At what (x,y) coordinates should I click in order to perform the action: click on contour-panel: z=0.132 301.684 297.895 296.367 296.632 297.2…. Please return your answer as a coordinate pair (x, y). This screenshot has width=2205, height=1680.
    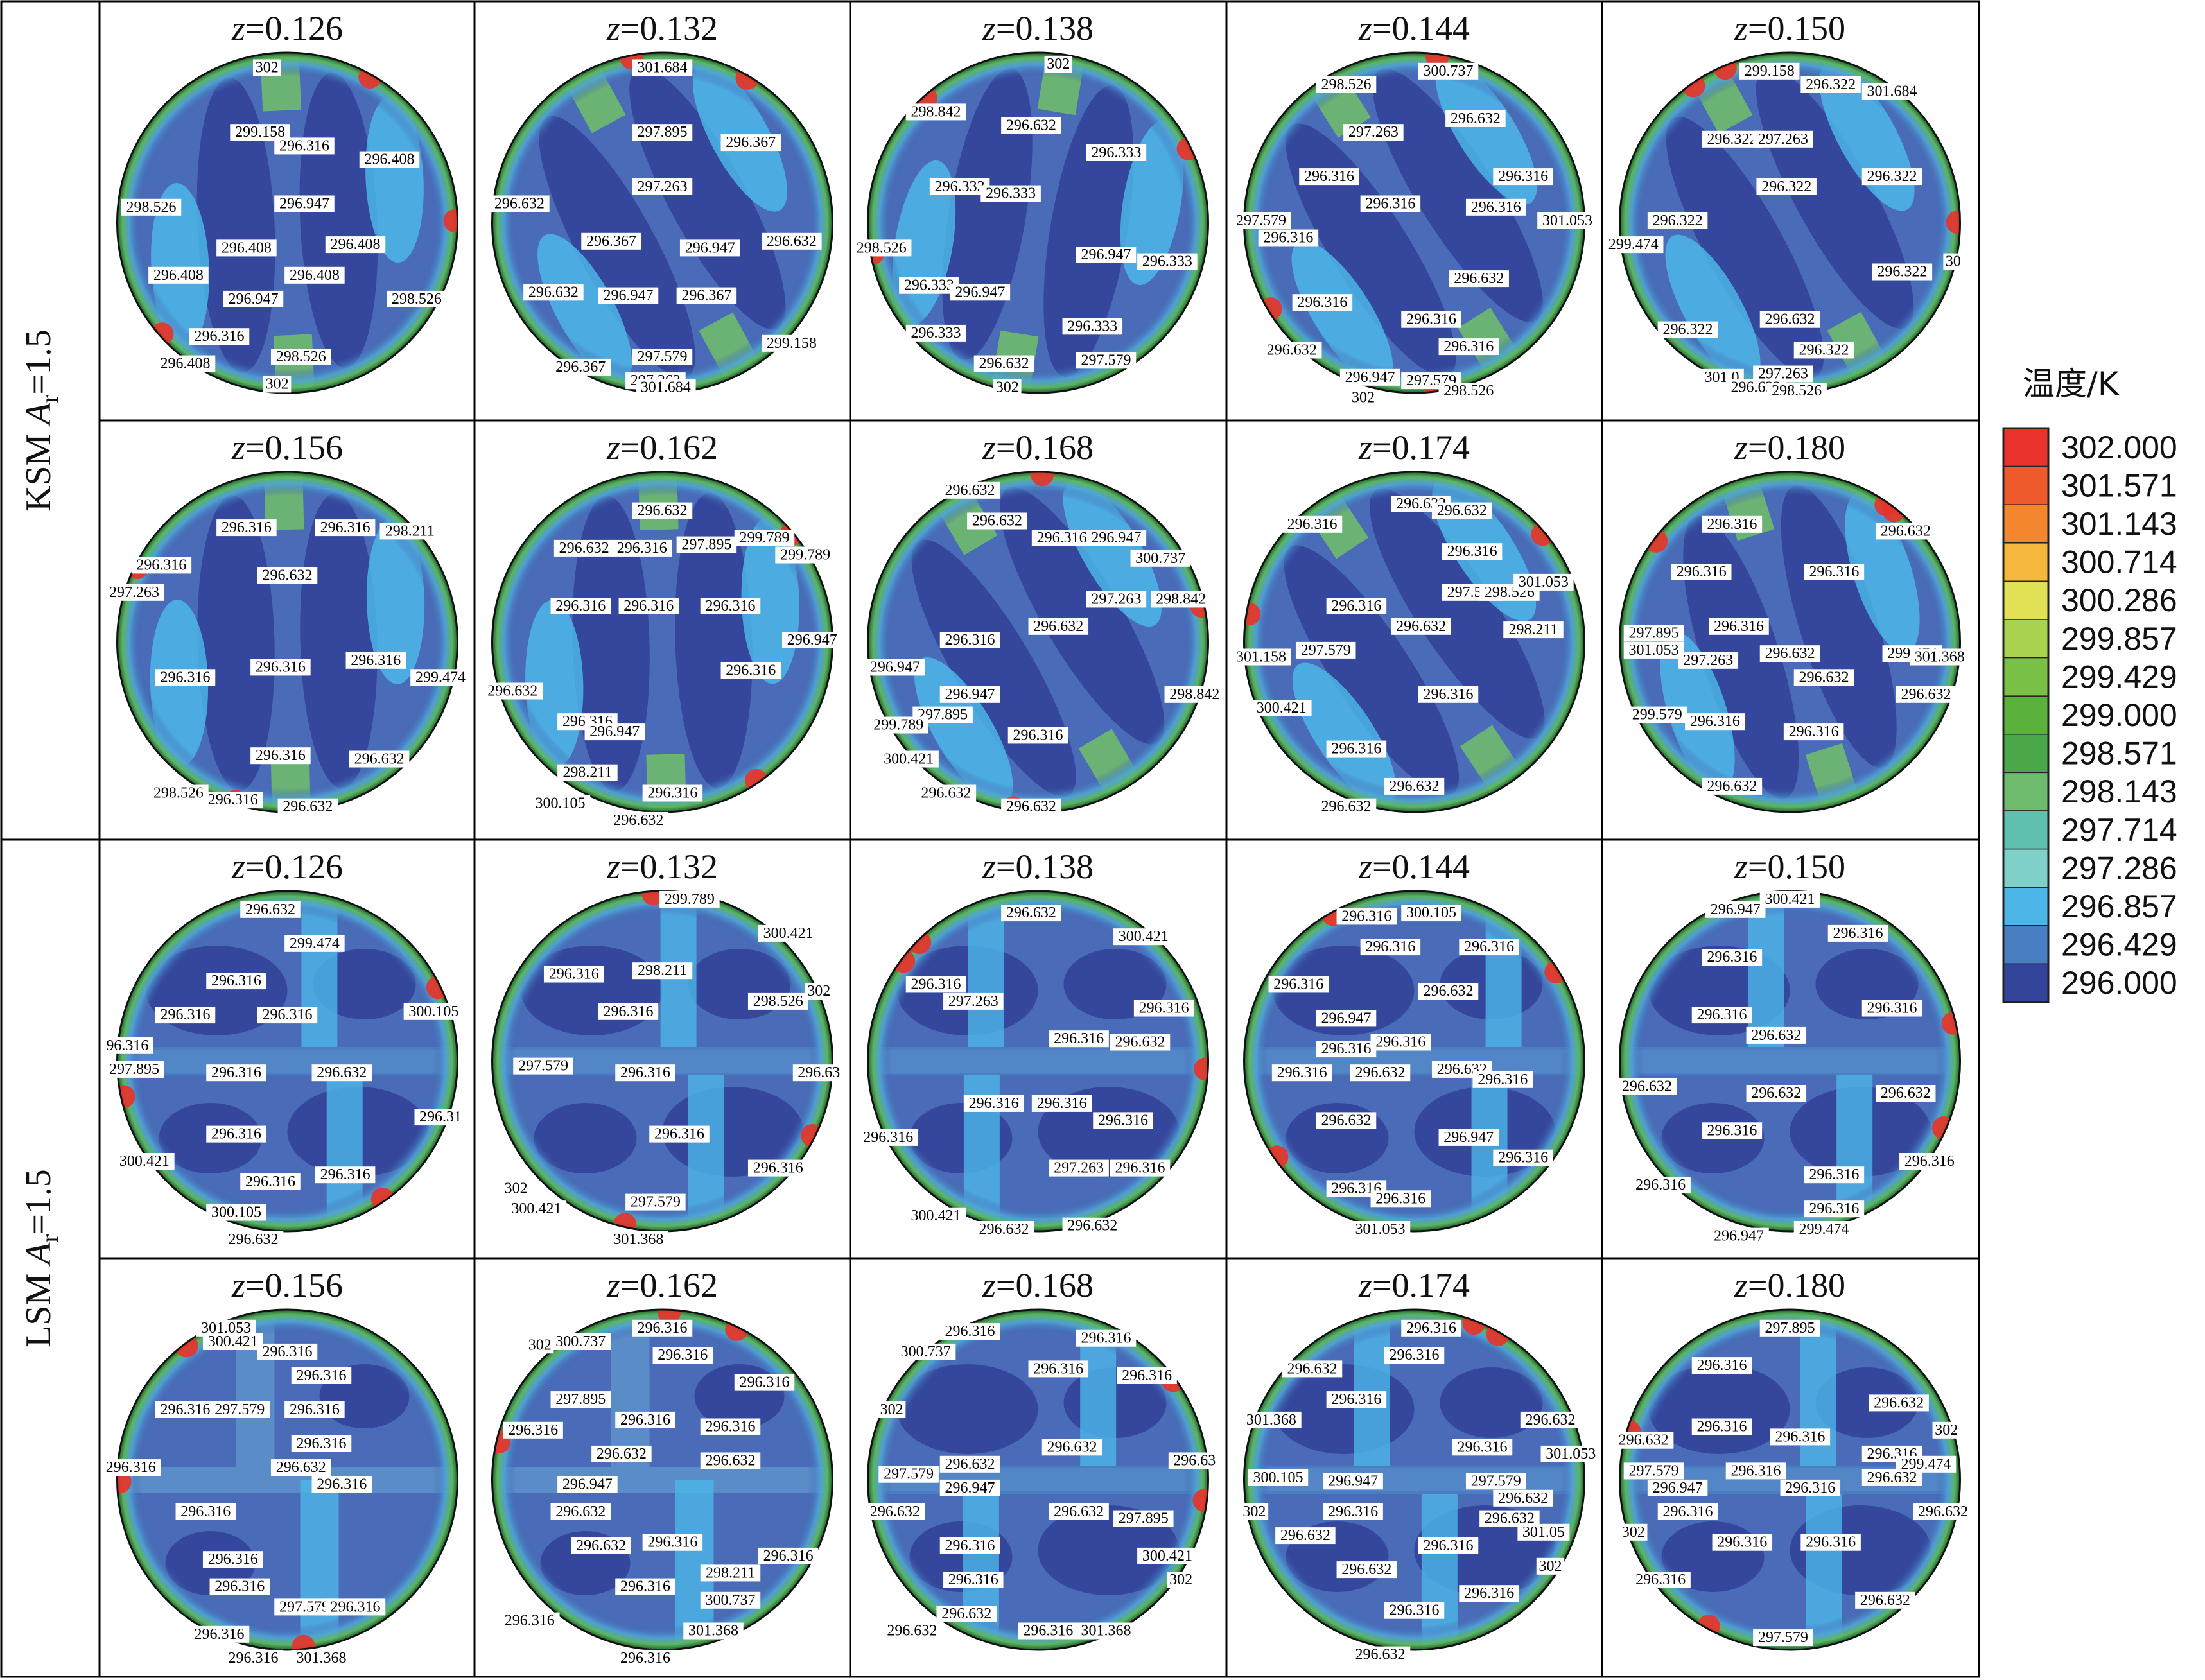
    Looking at the image, I should click on (661, 202).